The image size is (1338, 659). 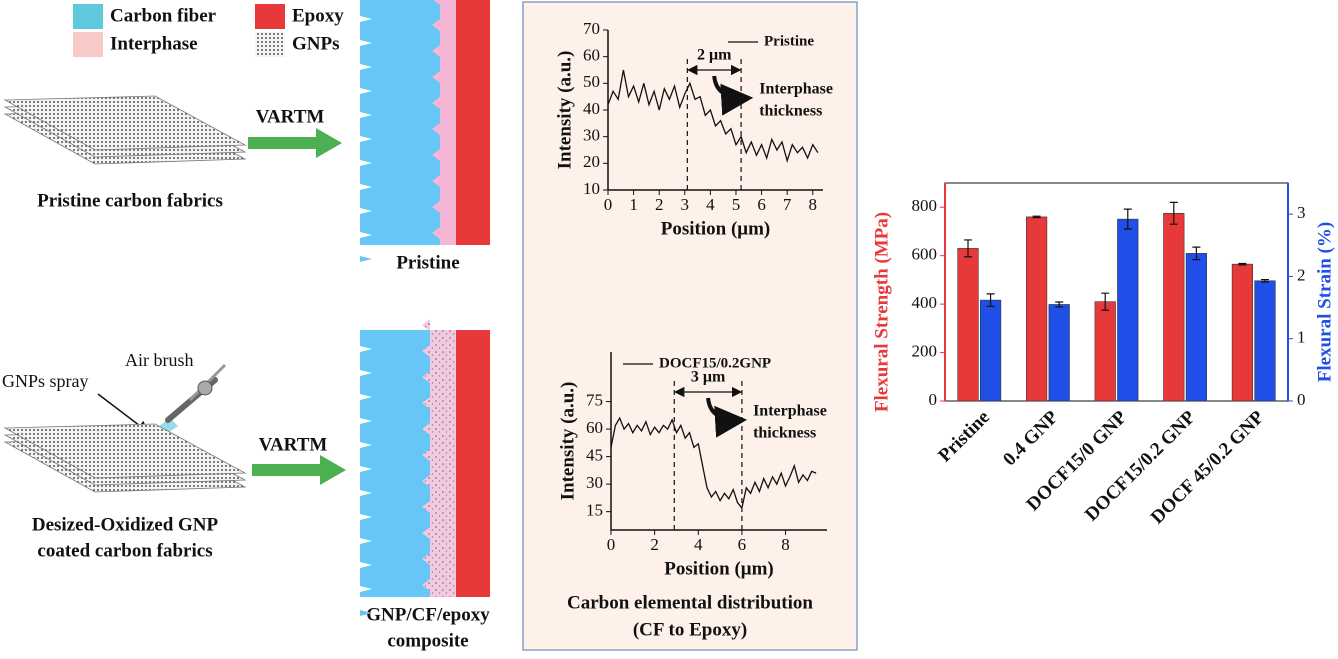 What do you see at coordinates (45, 381) in the screenshot?
I see `spray-label: GNPs spray` at bounding box center [45, 381].